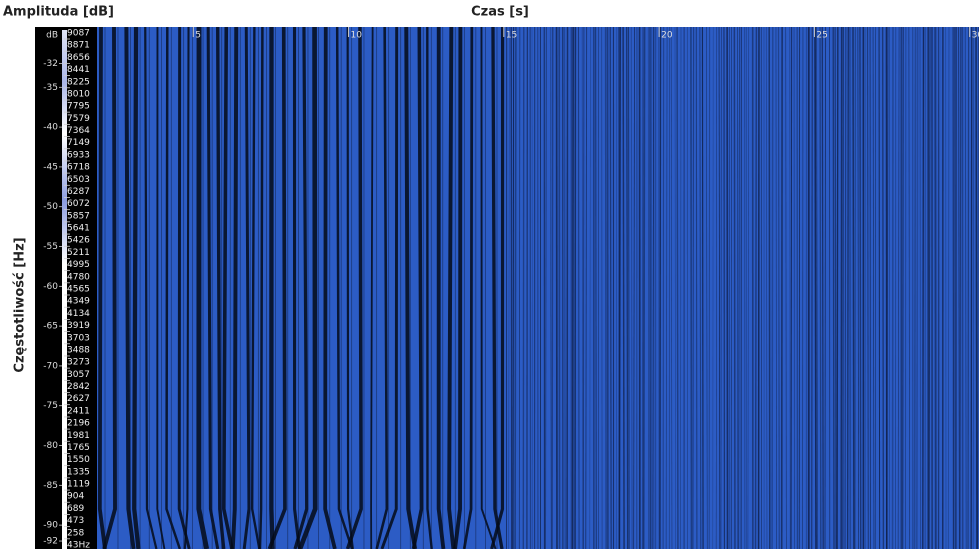 The width and height of the screenshot is (979, 549). Describe the element at coordinates (64, 289) in the screenshot. I see `colorbar` at that location.